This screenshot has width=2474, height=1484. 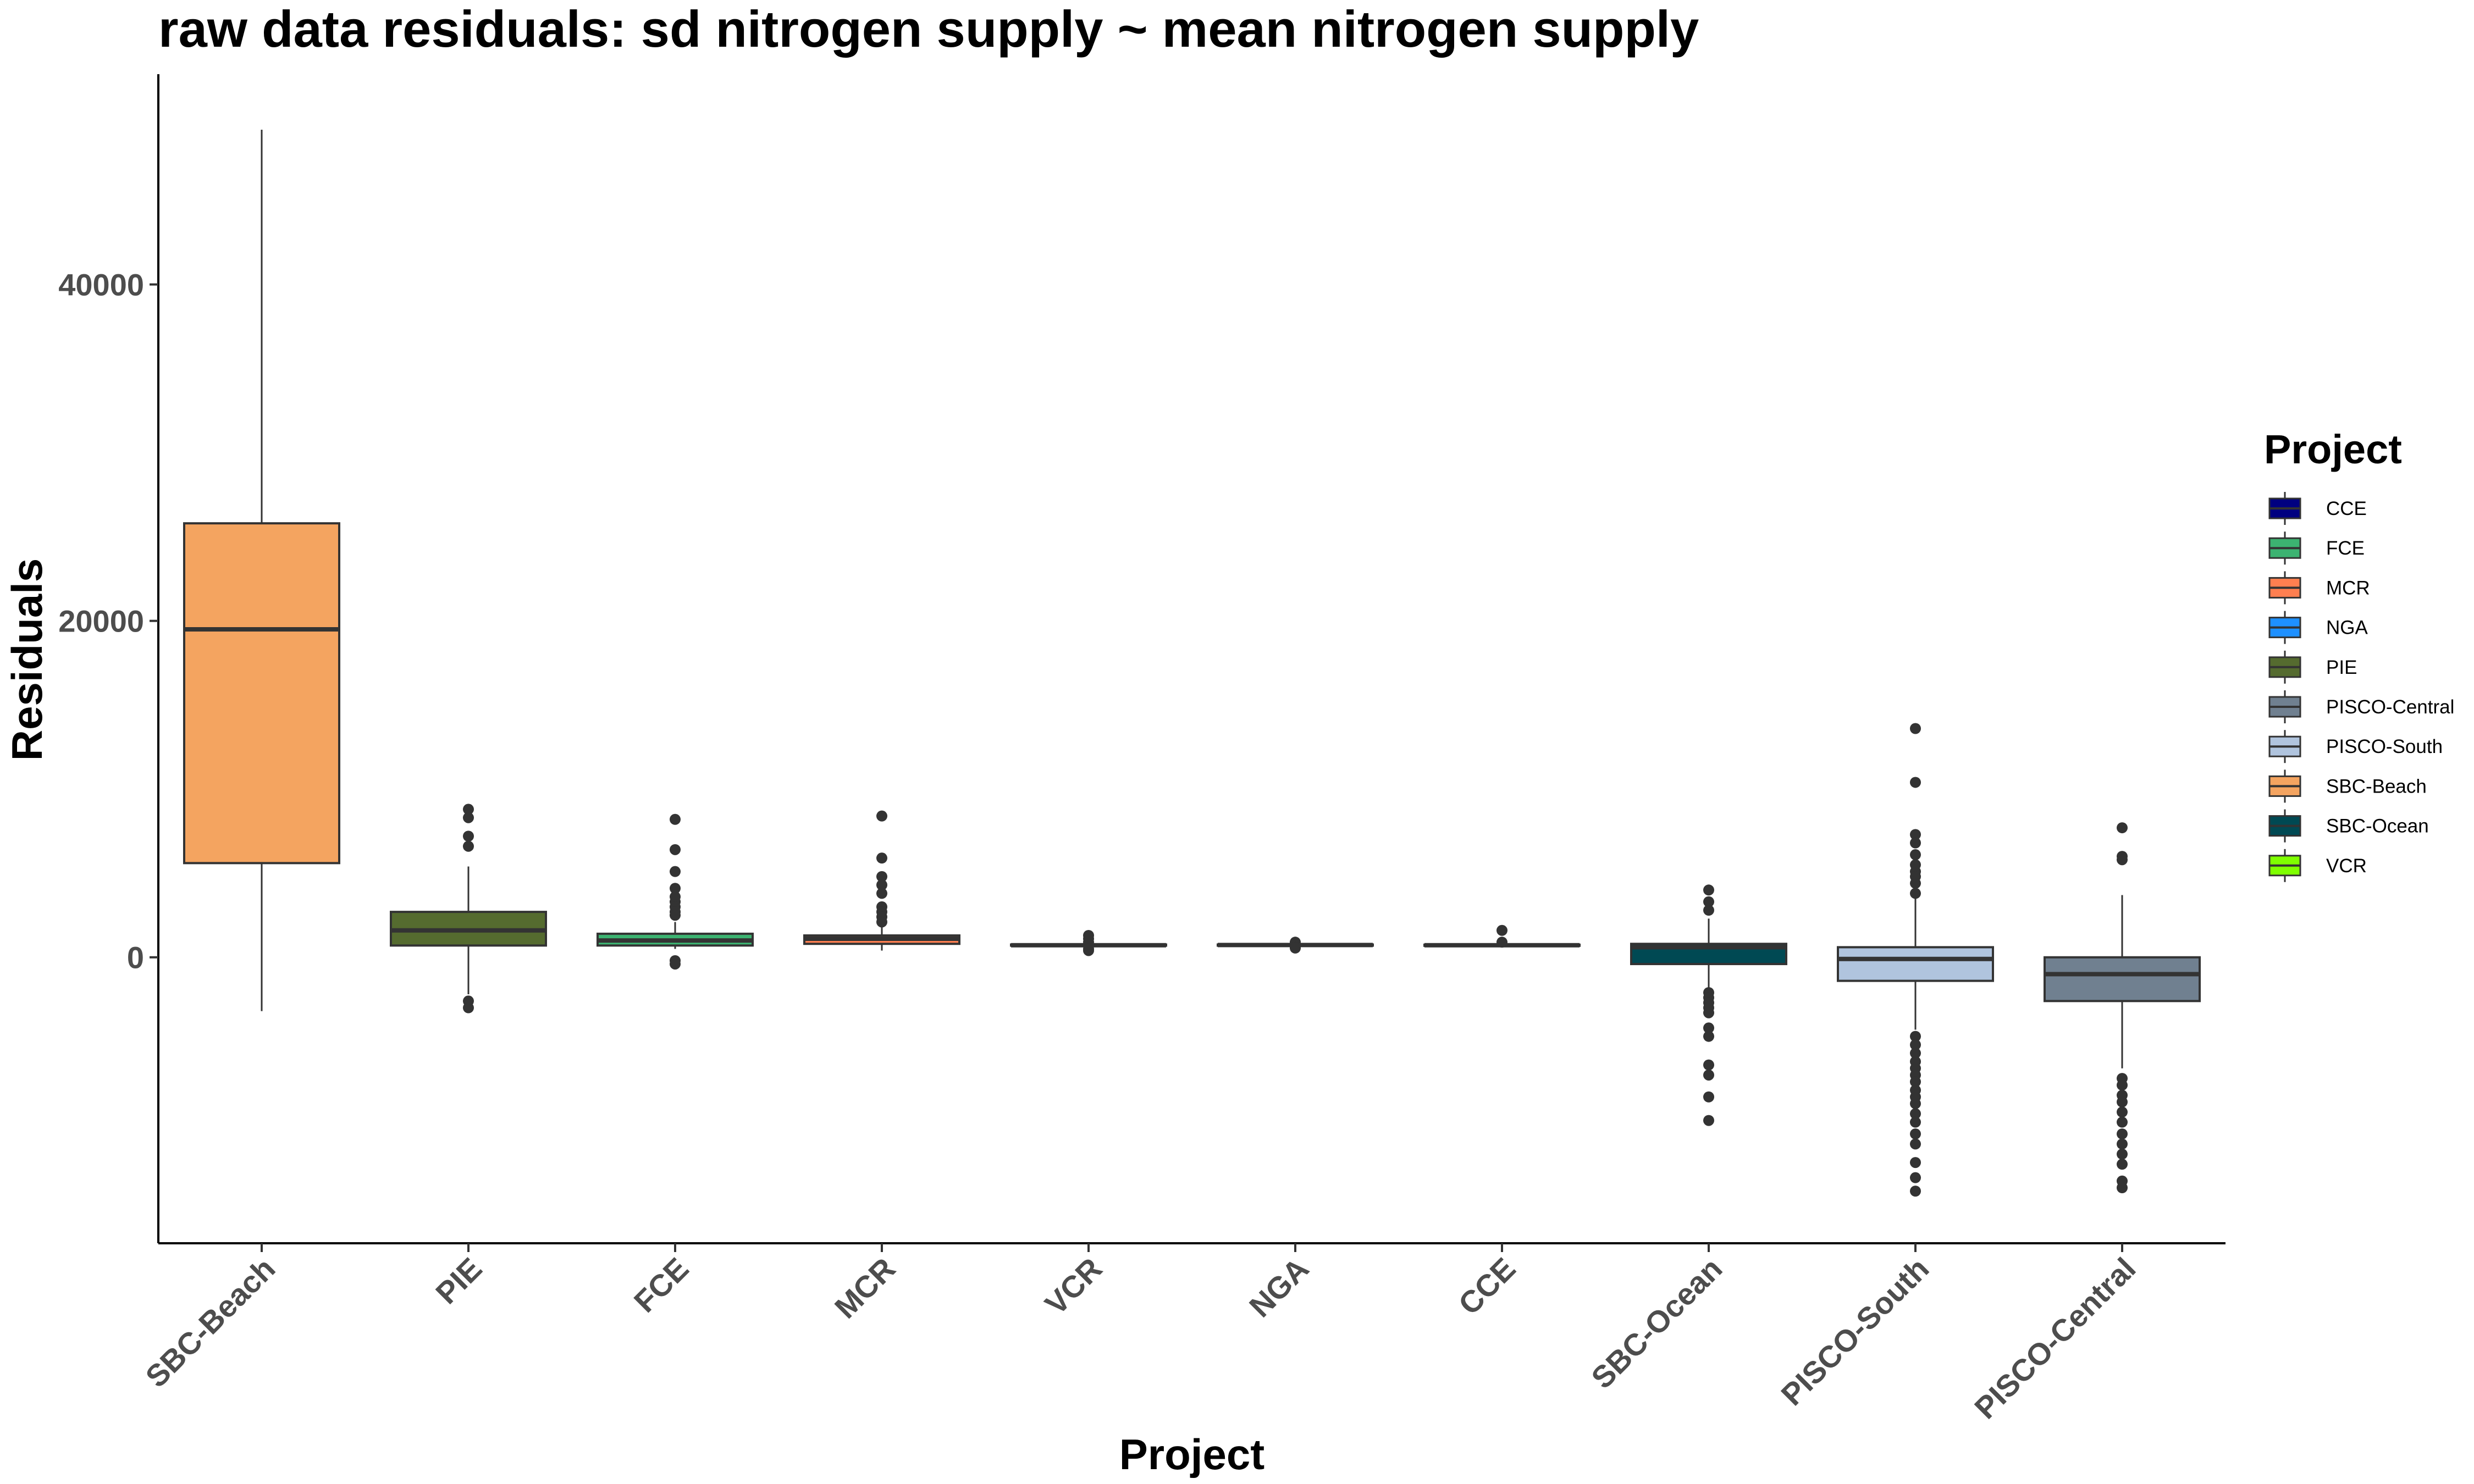 What do you see at coordinates (468, 909) in the screenshot?
I see `box-group-pie` at bounding box center [468, 909].